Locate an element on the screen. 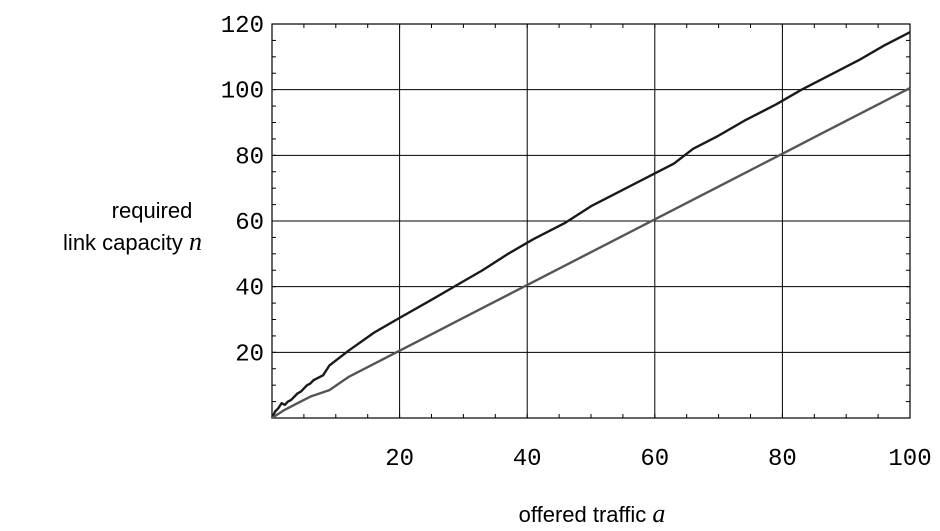  y-tick-label-80: 80 is located at coordinates (249, 157).